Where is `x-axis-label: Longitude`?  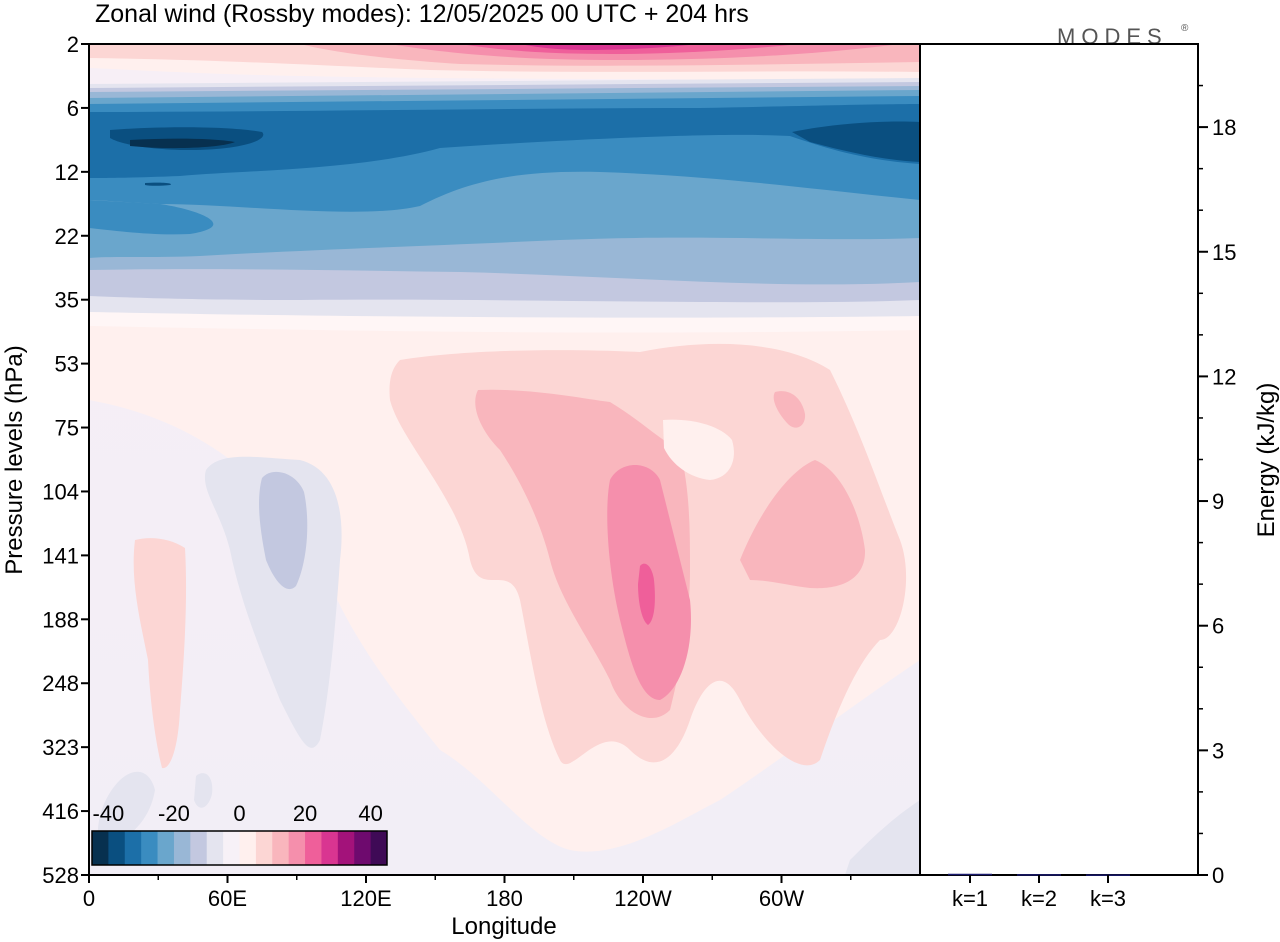
x-axis-label: Longitude is located at coordinates (503, 926).